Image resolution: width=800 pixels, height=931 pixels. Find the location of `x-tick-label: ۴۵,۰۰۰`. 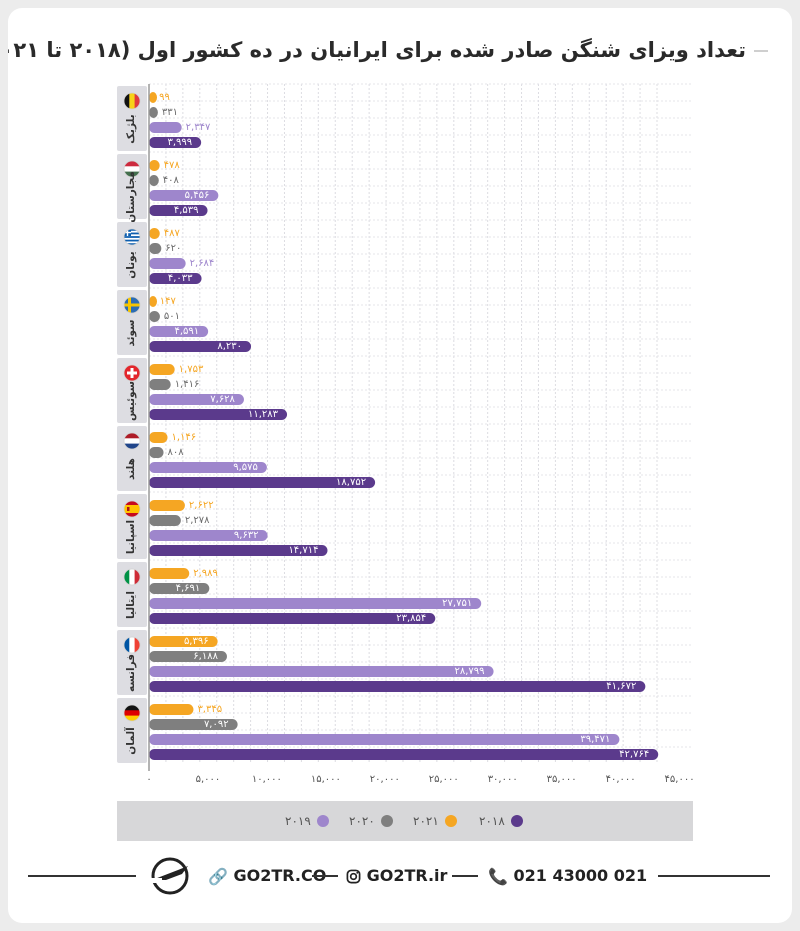

x-tick-label: ۴۵,۰۰۰ is located at coordinates (680, 779).